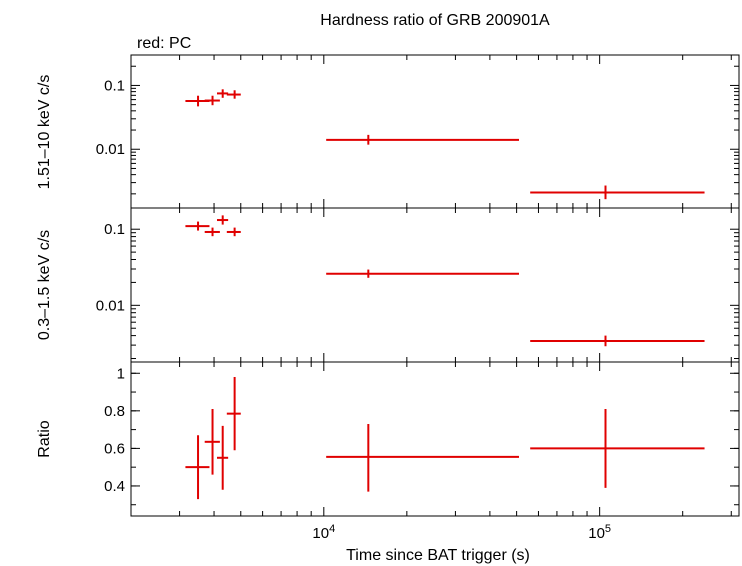 The height and width of the screenshot is (566, 742). What do you see at coordinates (44, 438) in the screenshot?
I see `ratio-y-axis-label: Ratio` at bounding box center [44, 438].